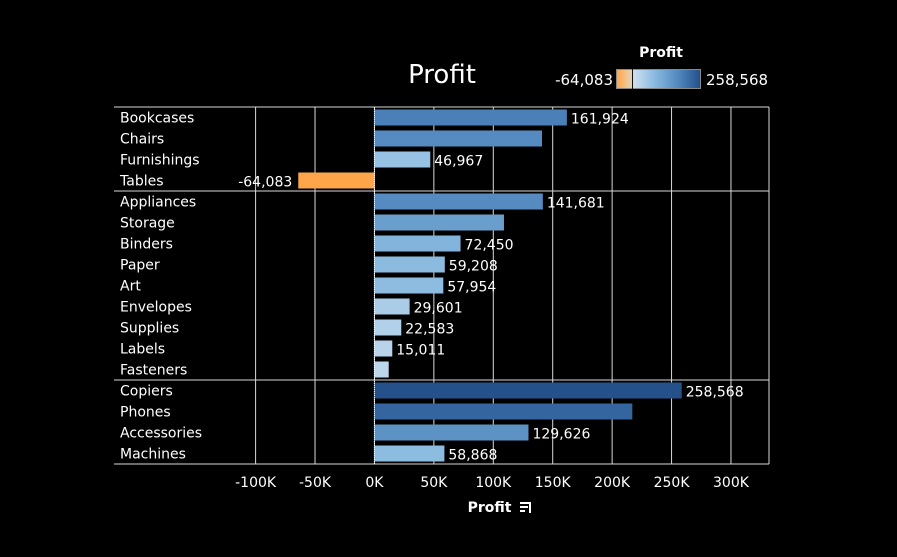 The height and width of the screenshot is (557, 897). Describe the element at coordinates (658, 79) in the screenshot. I see `legend-color-ramp` at that location.